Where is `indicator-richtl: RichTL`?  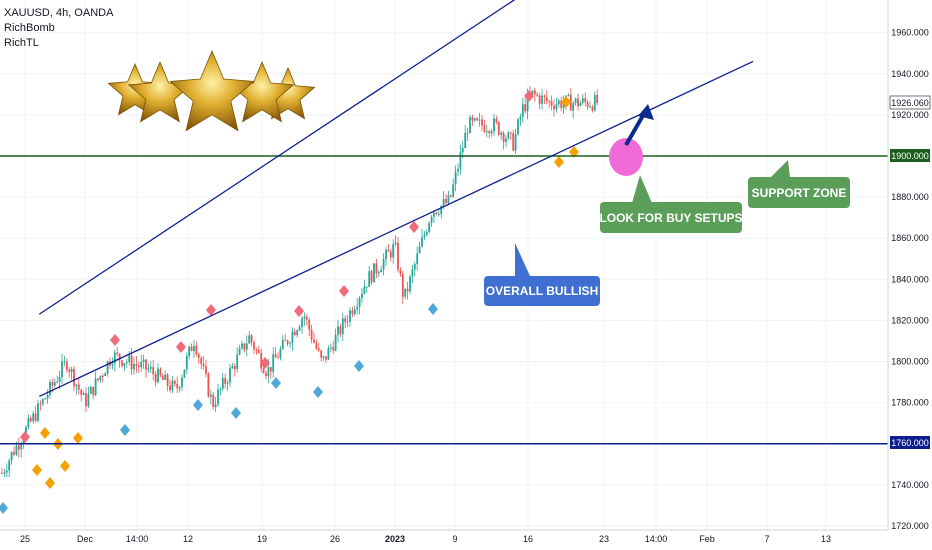
indicator-richtl: RichTL is located at coordinates (21, 43).